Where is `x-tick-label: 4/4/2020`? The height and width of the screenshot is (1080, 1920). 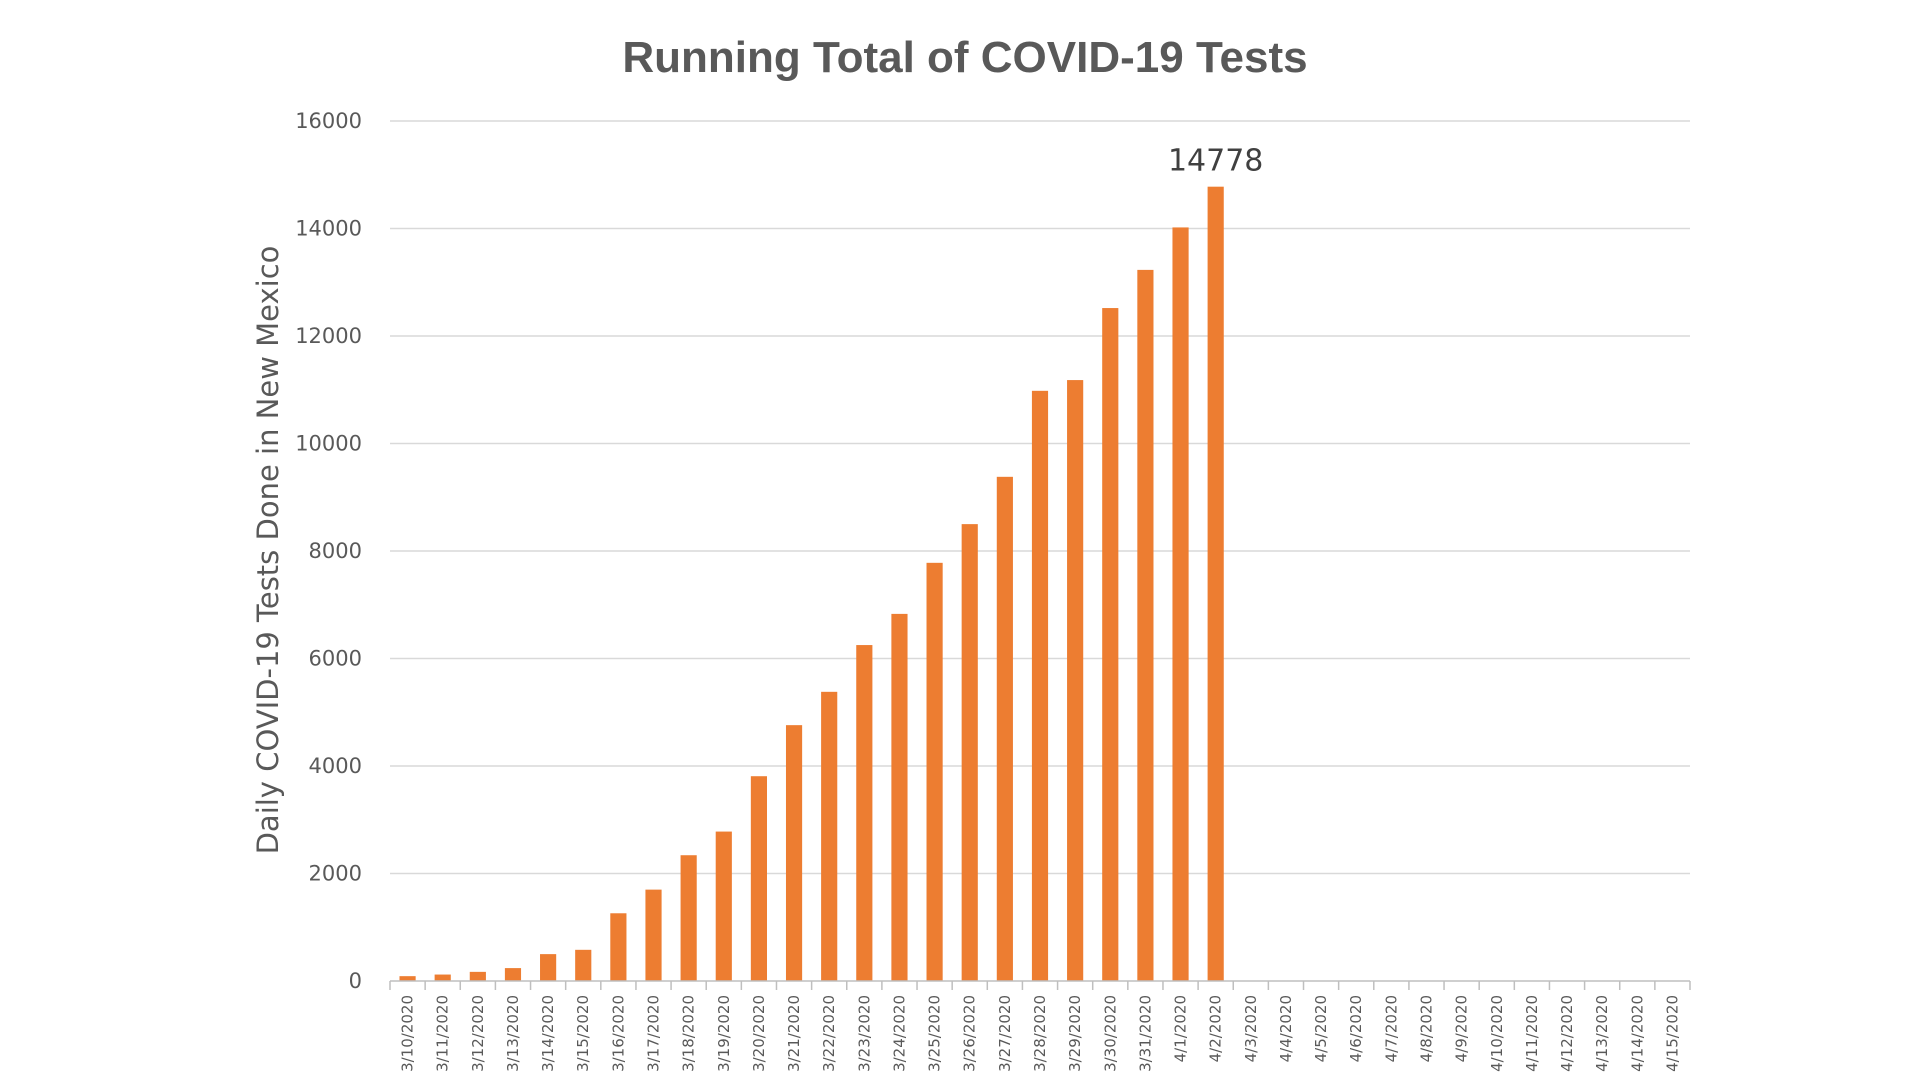
x-tick-label: 4/4/2020 is located at coordinates (1286, 1028).